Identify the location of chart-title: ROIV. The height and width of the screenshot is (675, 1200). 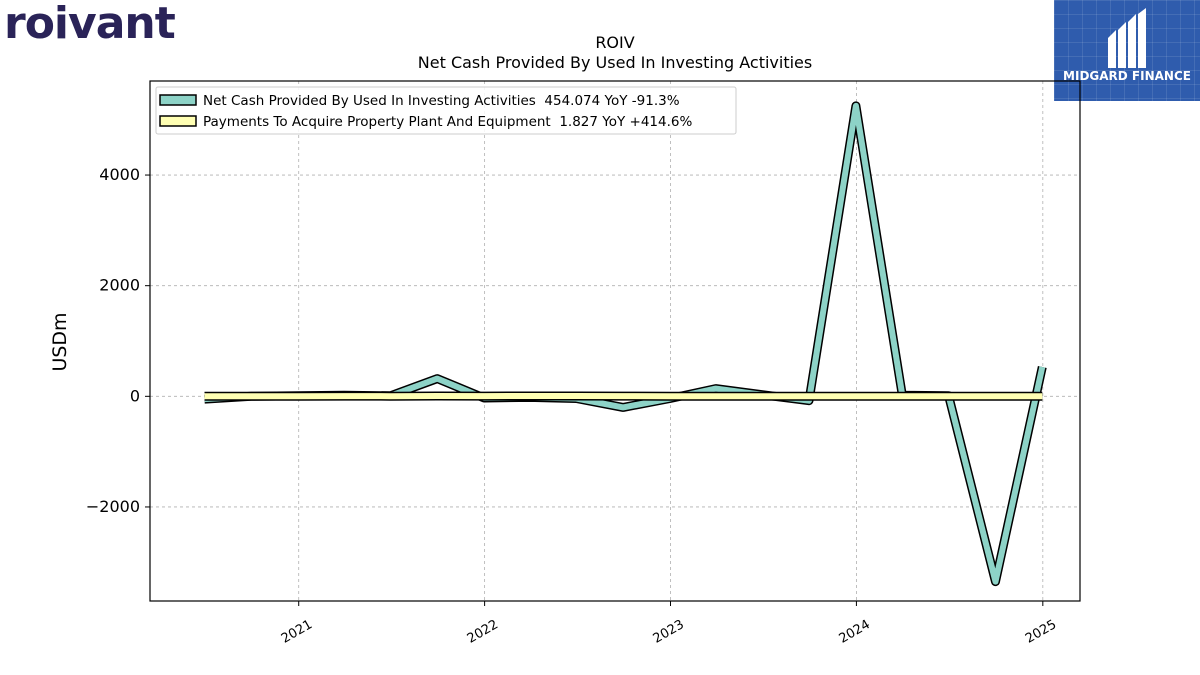
(614, 42).